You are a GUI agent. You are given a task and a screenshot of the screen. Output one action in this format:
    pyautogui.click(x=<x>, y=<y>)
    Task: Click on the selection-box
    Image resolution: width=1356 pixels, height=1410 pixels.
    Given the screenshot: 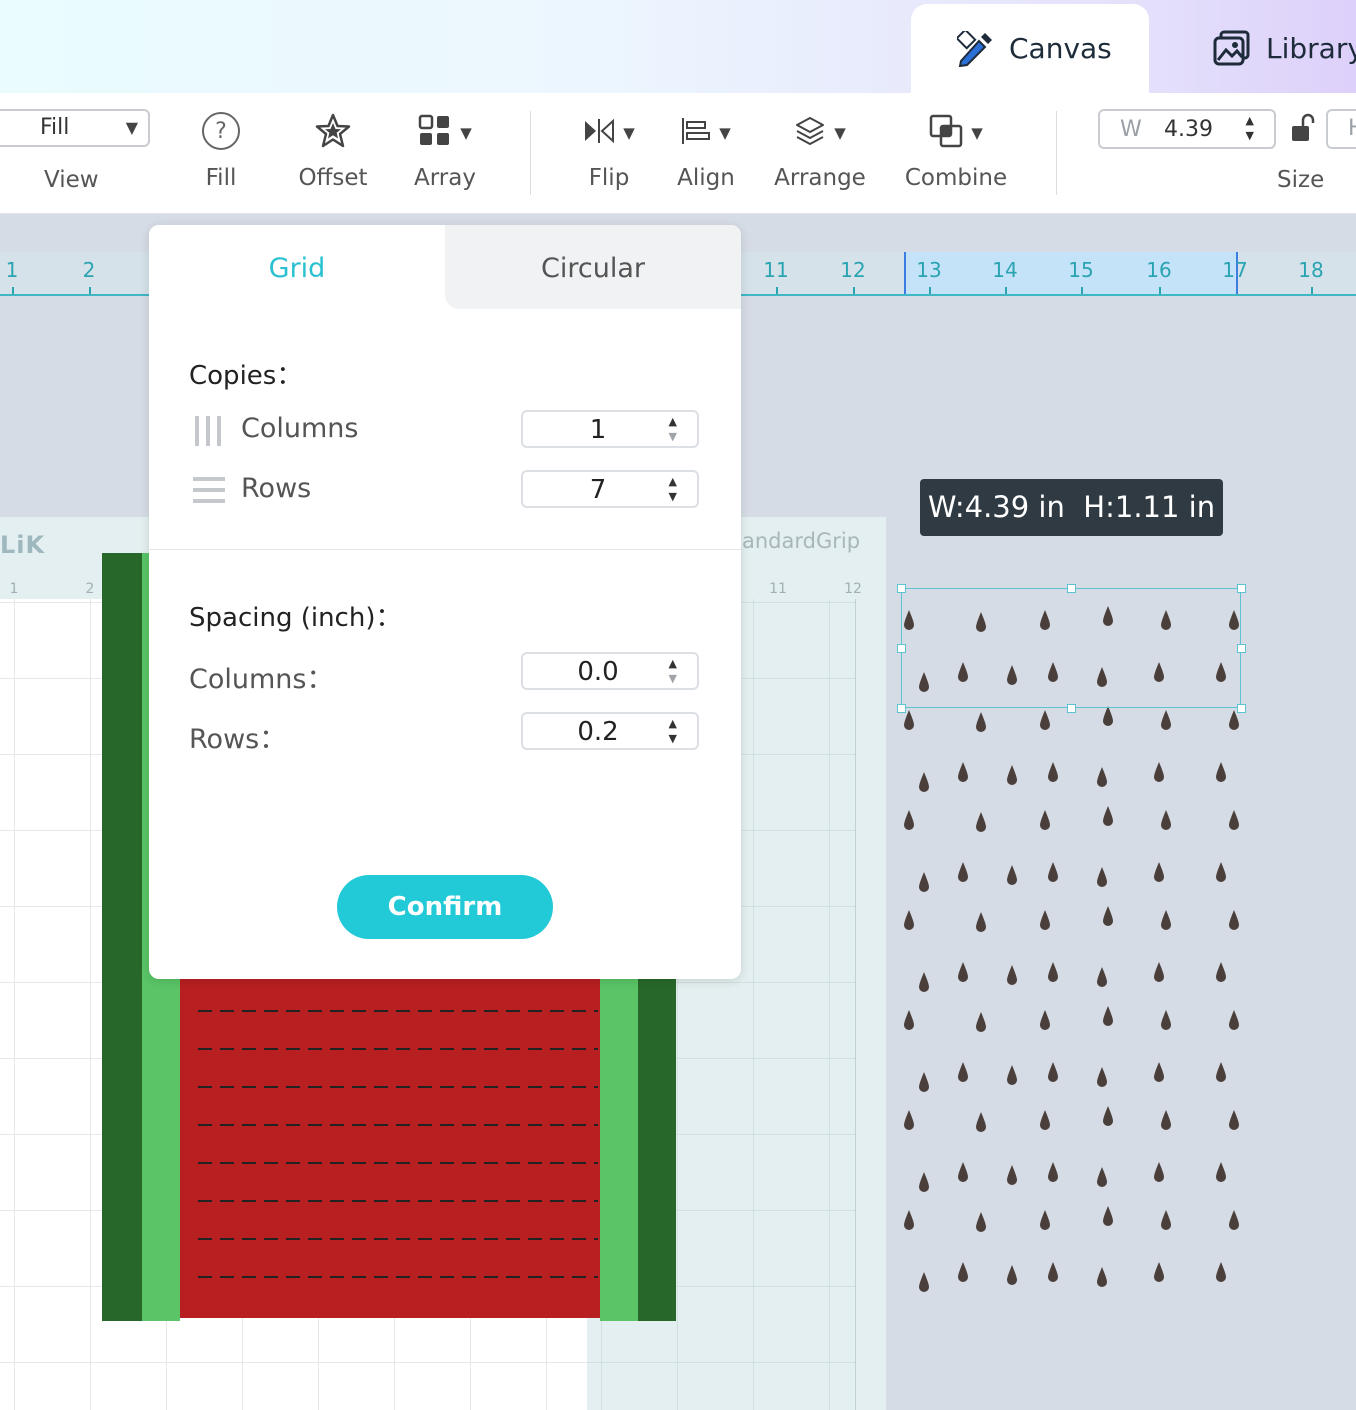 What is the action you would take?
    pyautogui.click(x=1071, y=648)
    